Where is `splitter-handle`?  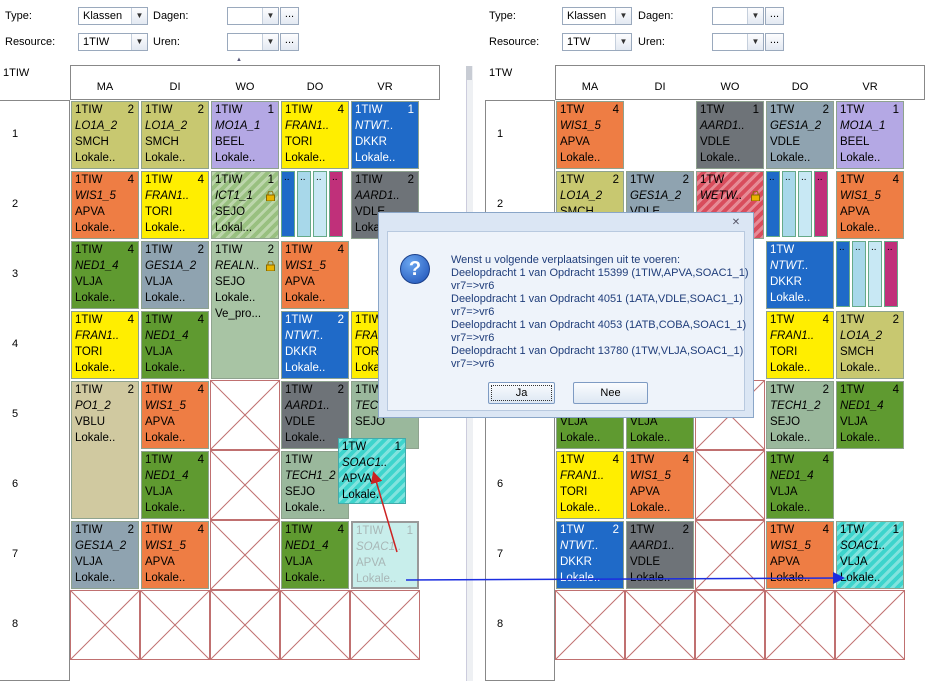
splitter-handle is located at coordinates (469, 73).